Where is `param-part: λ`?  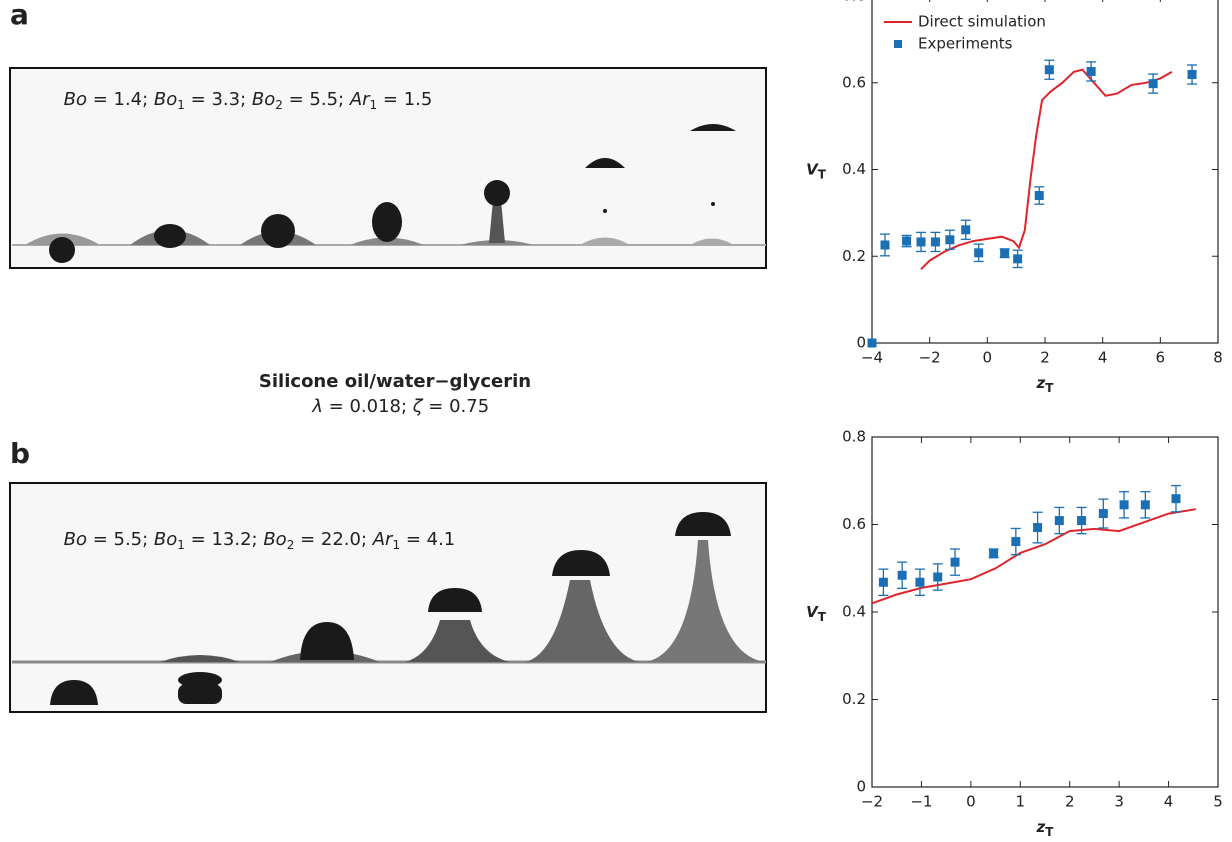 param-part: λ is located at coordinates (317, 406).